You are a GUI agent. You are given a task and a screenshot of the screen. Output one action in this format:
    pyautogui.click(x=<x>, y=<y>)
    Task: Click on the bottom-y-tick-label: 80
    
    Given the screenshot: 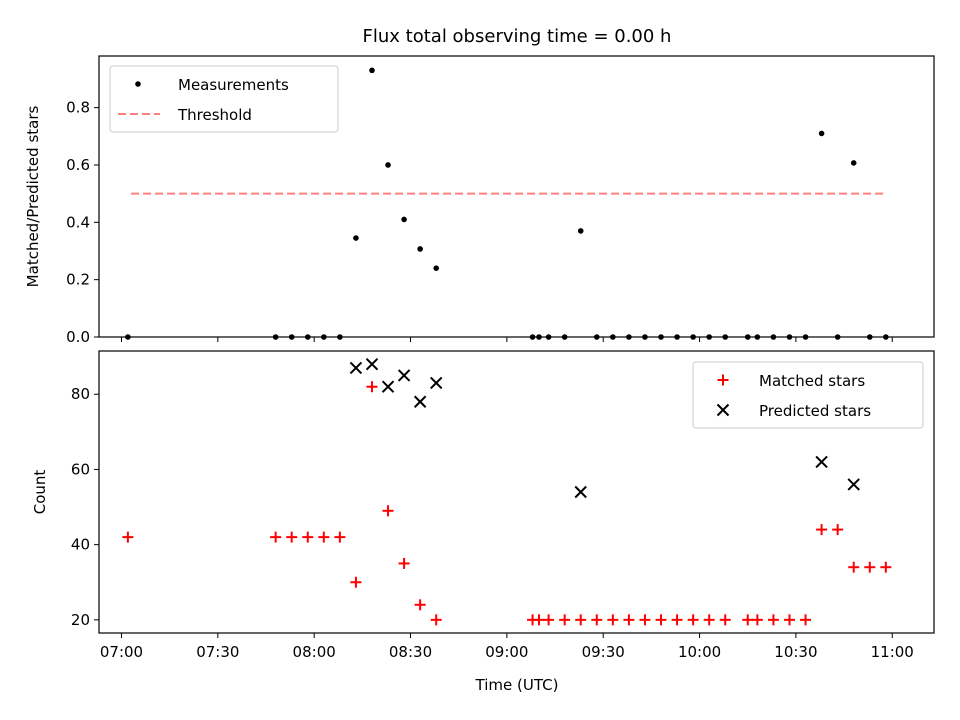 What is the action you would take?
    pyautogui.click(x=80, y=394)
    